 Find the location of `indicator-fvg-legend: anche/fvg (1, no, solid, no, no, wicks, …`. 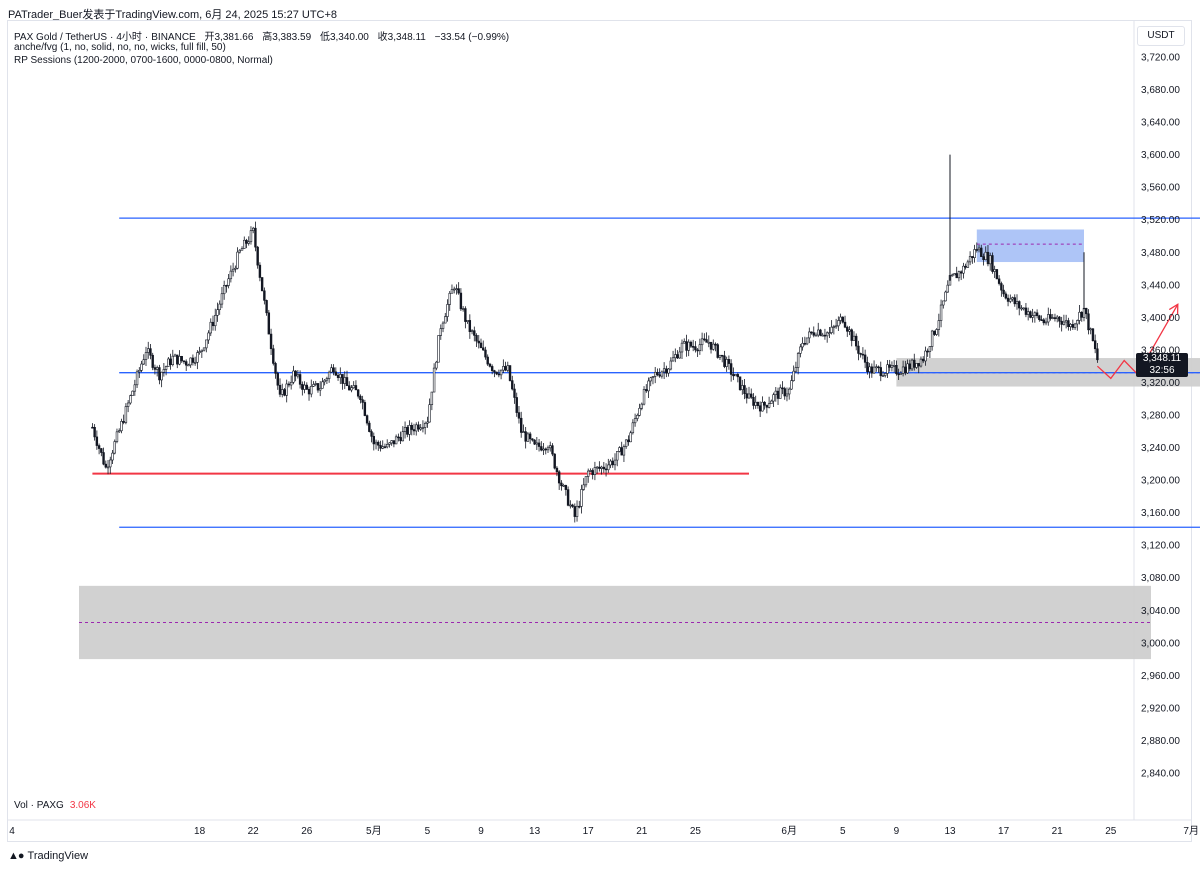

indicator-fvg-legend: anche/fvg (1, no, solid, no, no, wicks, … is located at coordinates (120, 47).